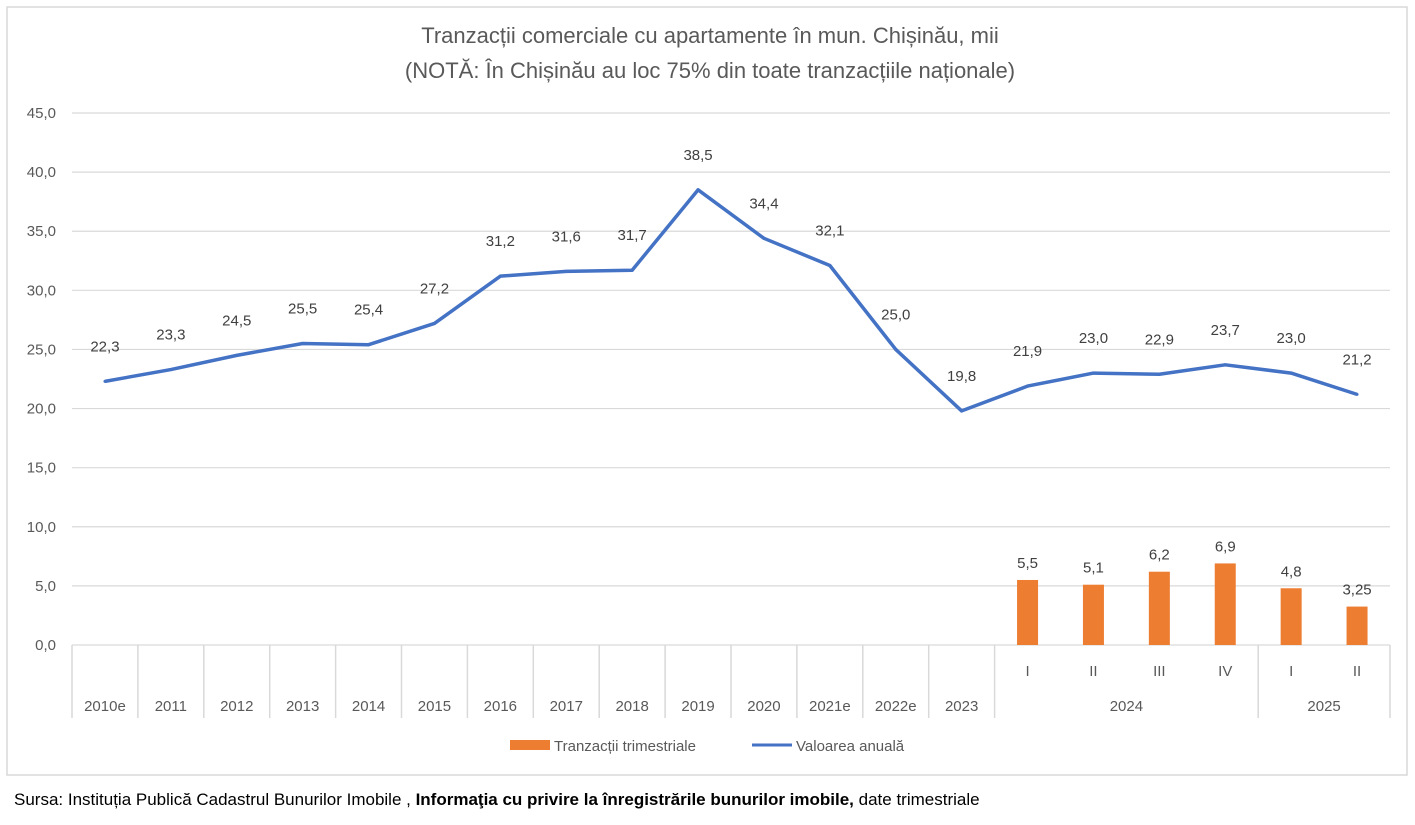 The height and width of the screenshot is (825, 1415). I want to click on line-data-label: 21,2, so click(1356, 359).